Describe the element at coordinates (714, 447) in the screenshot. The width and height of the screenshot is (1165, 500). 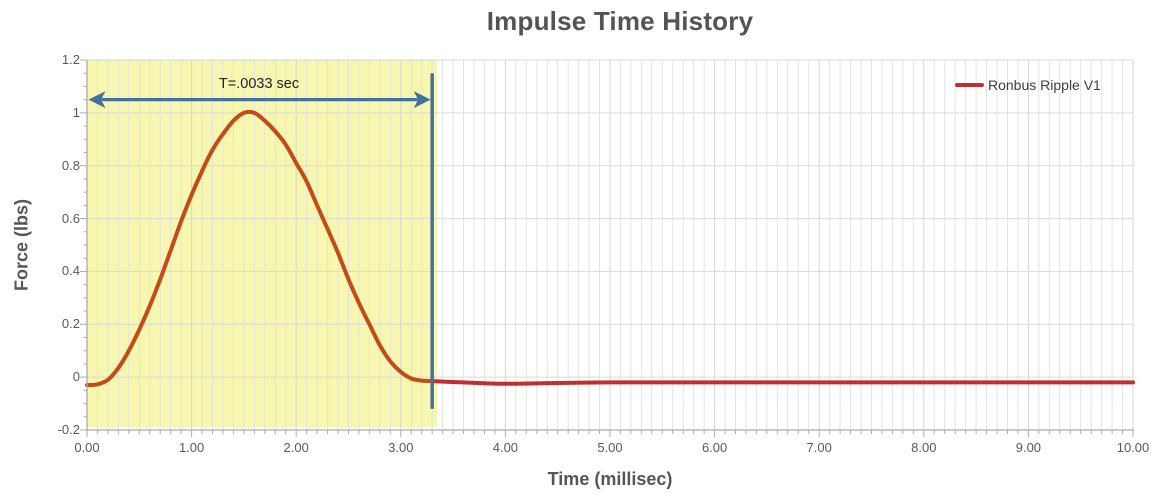
I see `x-tick-label: 6.00` at that location.